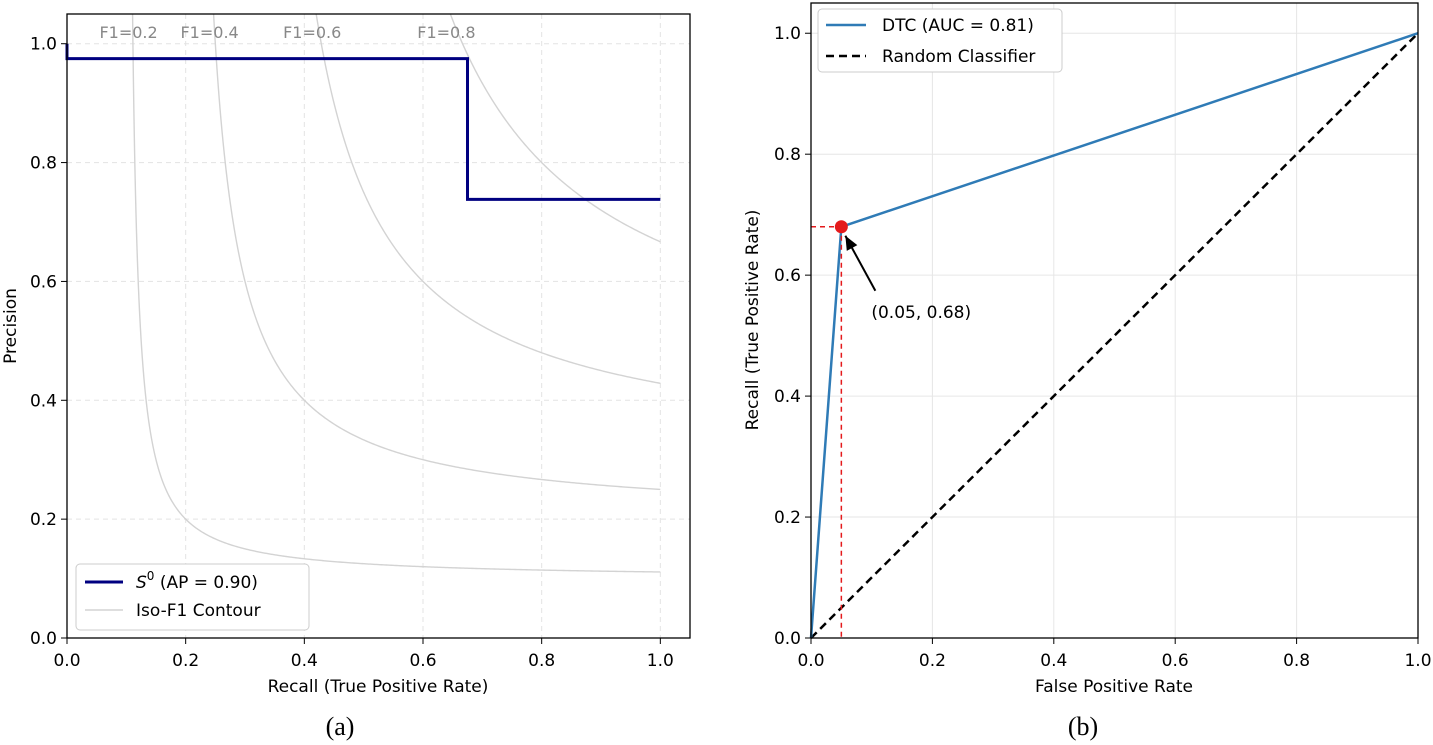 This screenshot has width=1433, height=745. I want to click on b-x-tick-label-5: 1.0, so click(1417, 661).